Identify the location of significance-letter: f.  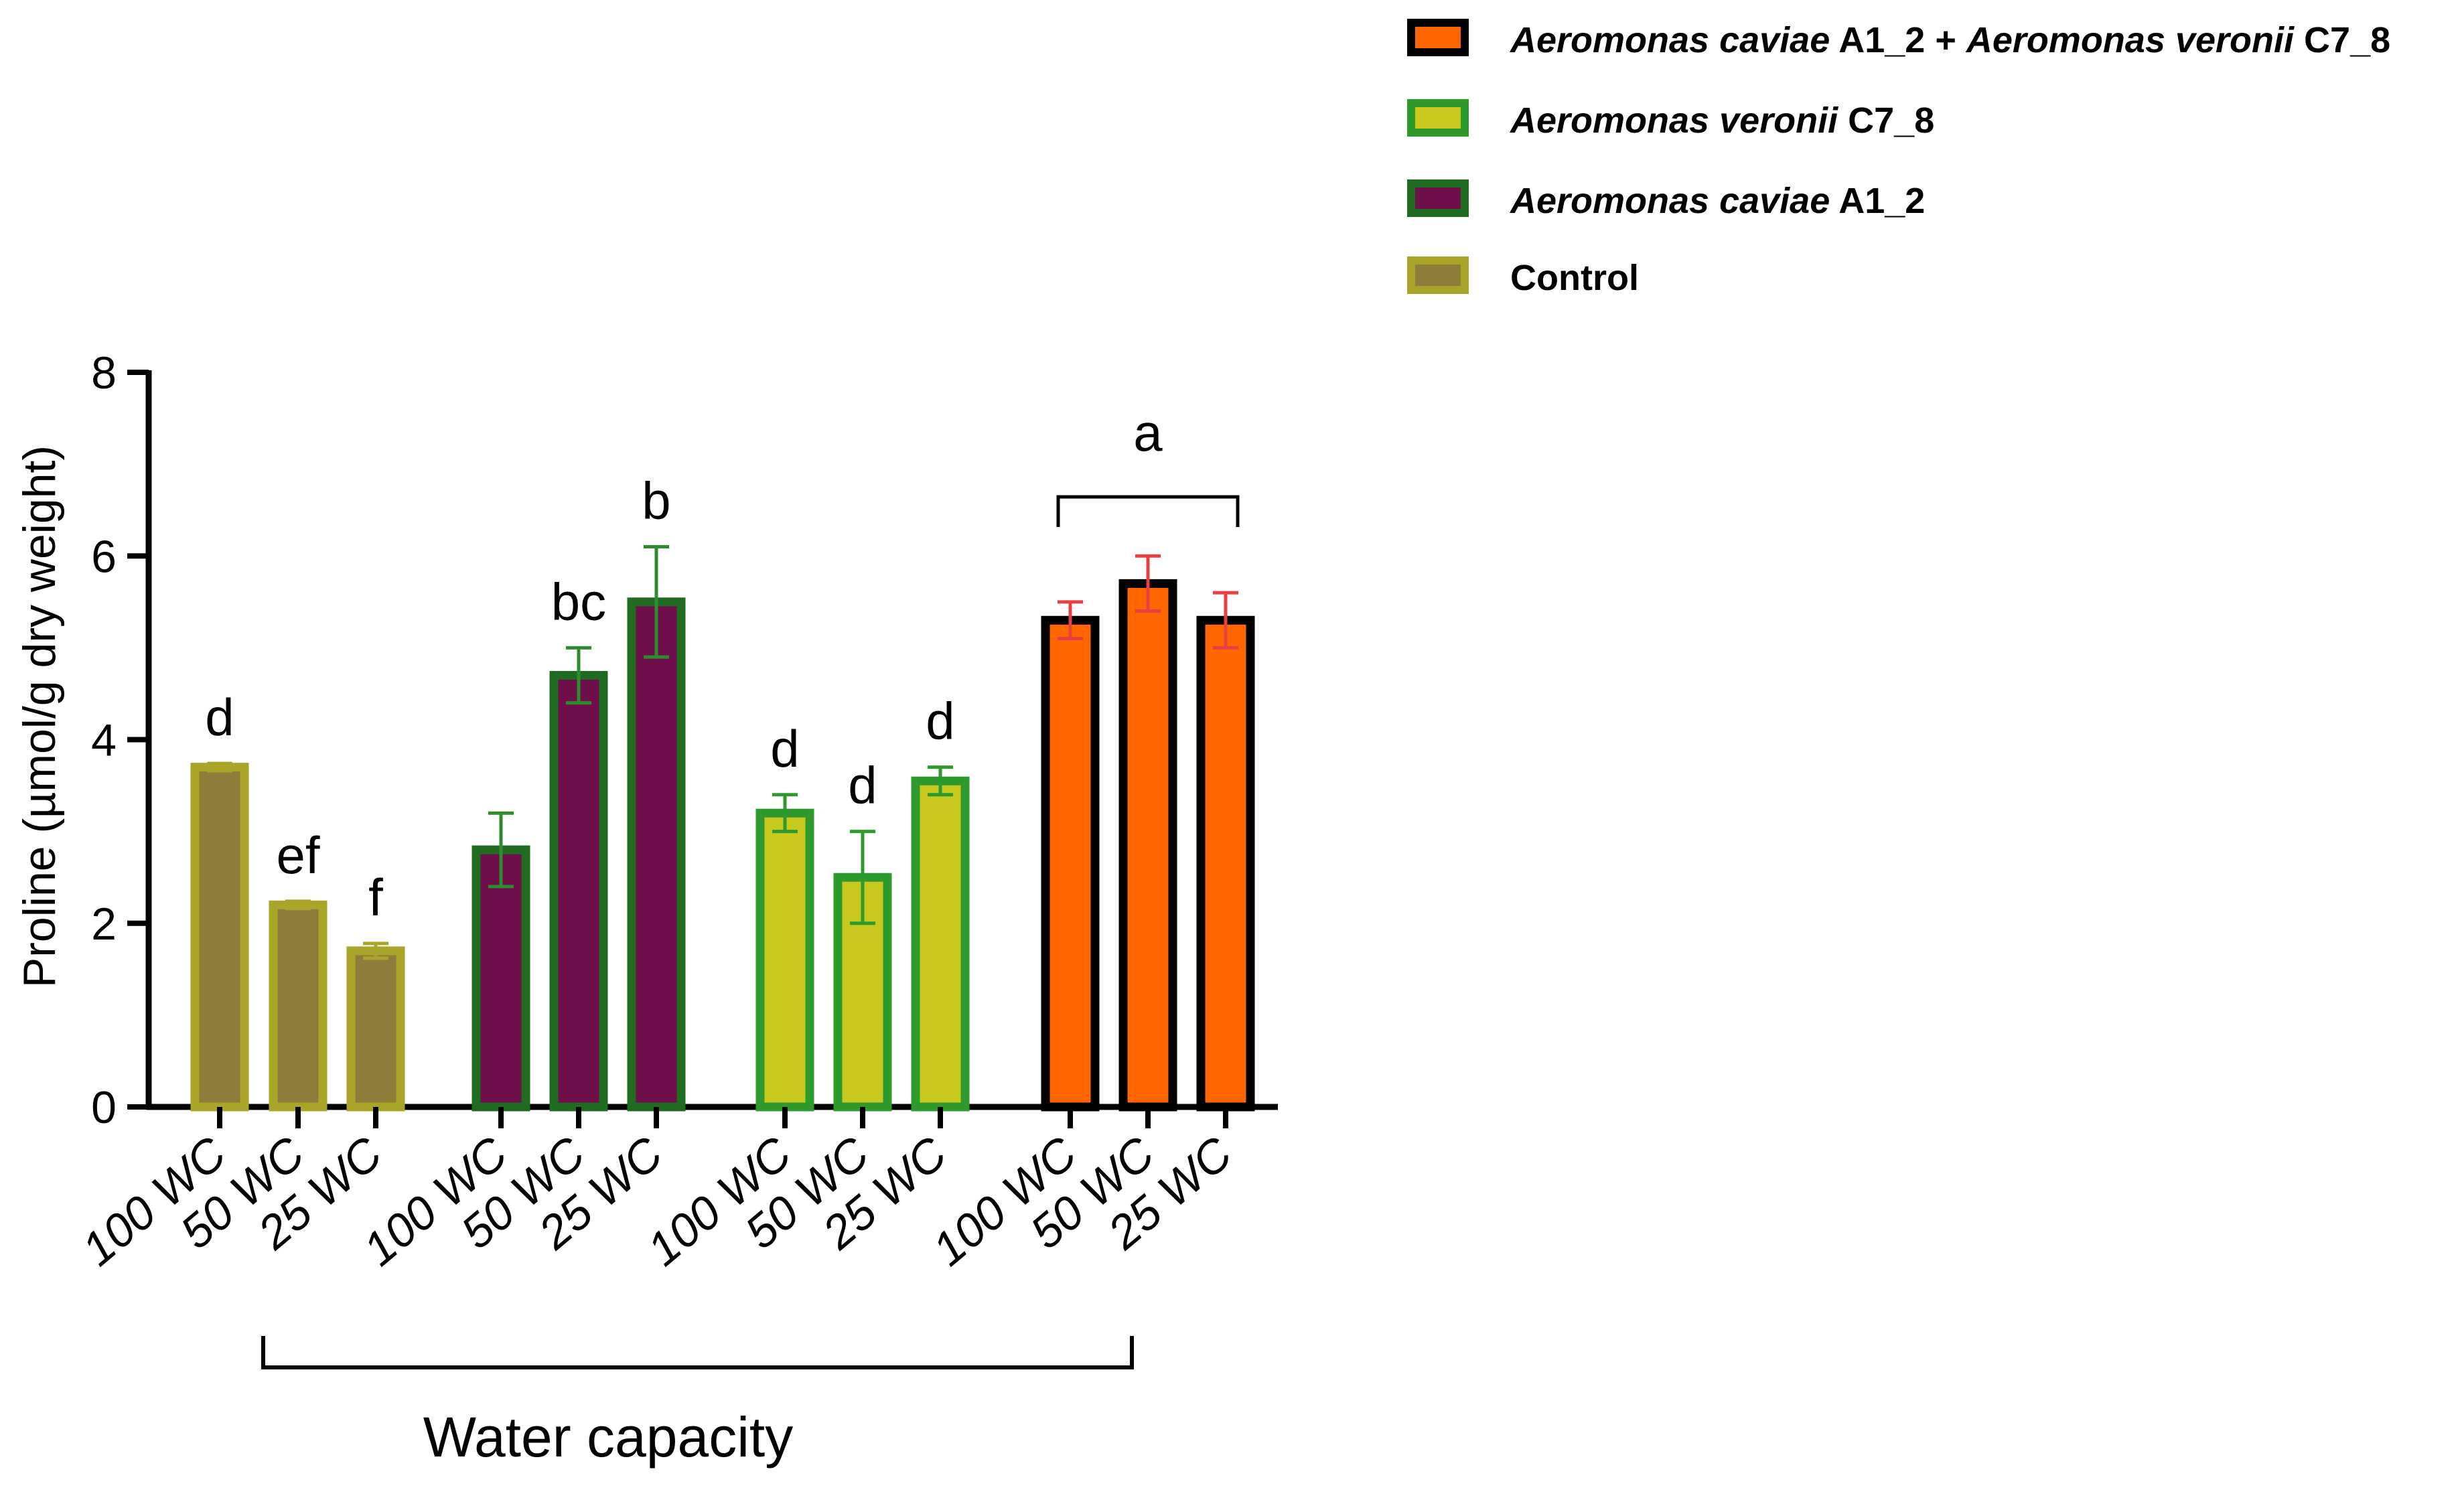
(375, 897).